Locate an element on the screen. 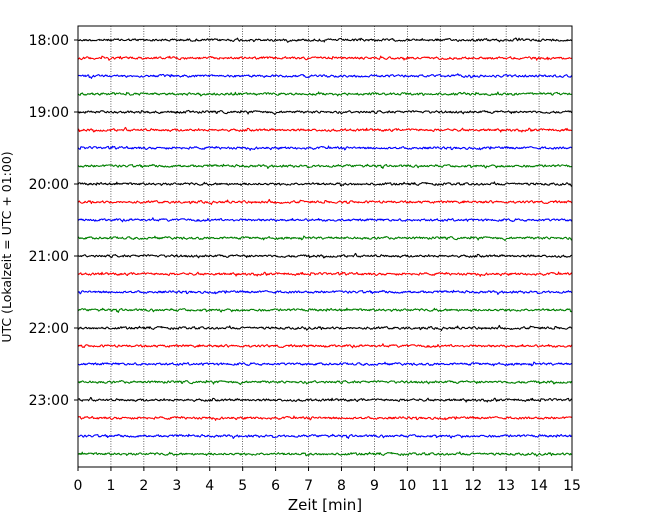 The width and height of the screenshot is (650, 520). y-tick-label: 22:00 is located at coordinates (49, 329).